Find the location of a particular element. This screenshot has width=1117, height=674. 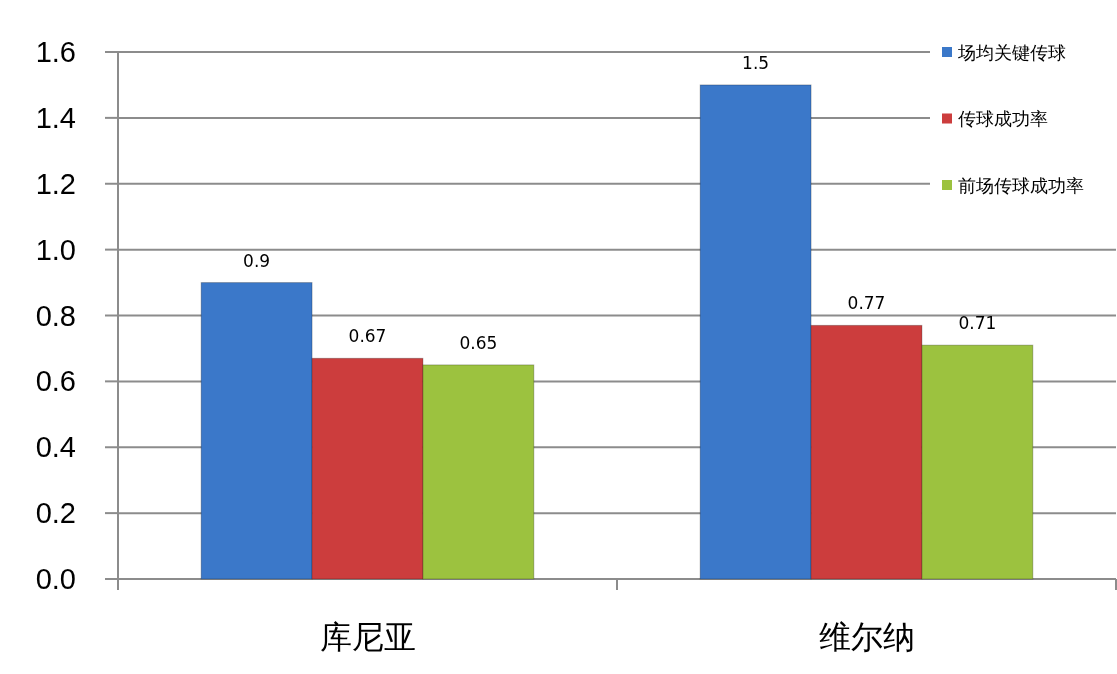

y-tick-label: 1.4 is located at coordinates (55, 117).